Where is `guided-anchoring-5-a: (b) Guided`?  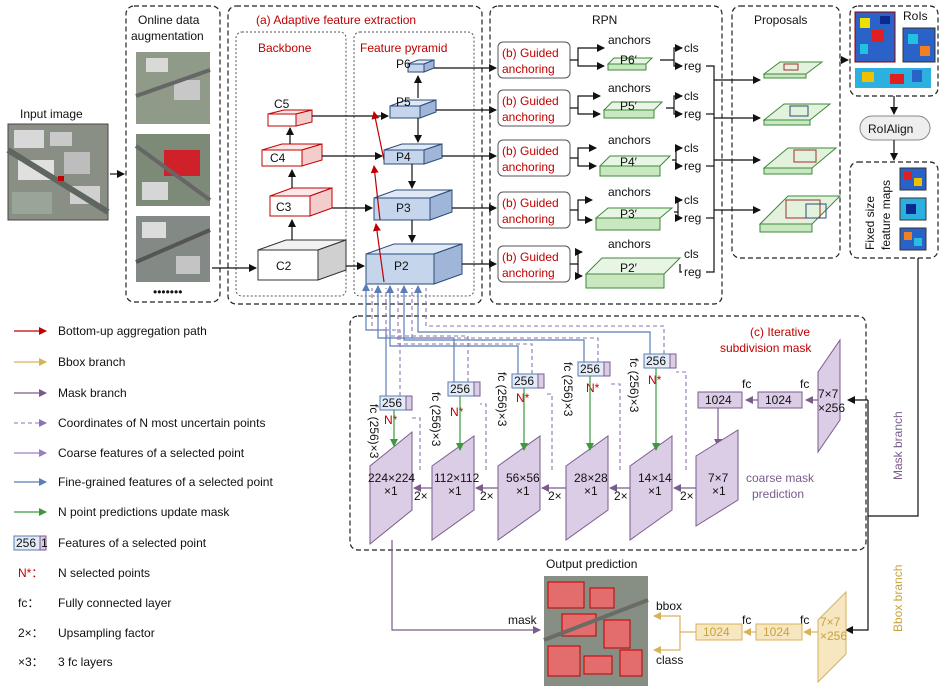
guided-anchoring-5-a: (b) Guided is located at coordinates (530, 101).